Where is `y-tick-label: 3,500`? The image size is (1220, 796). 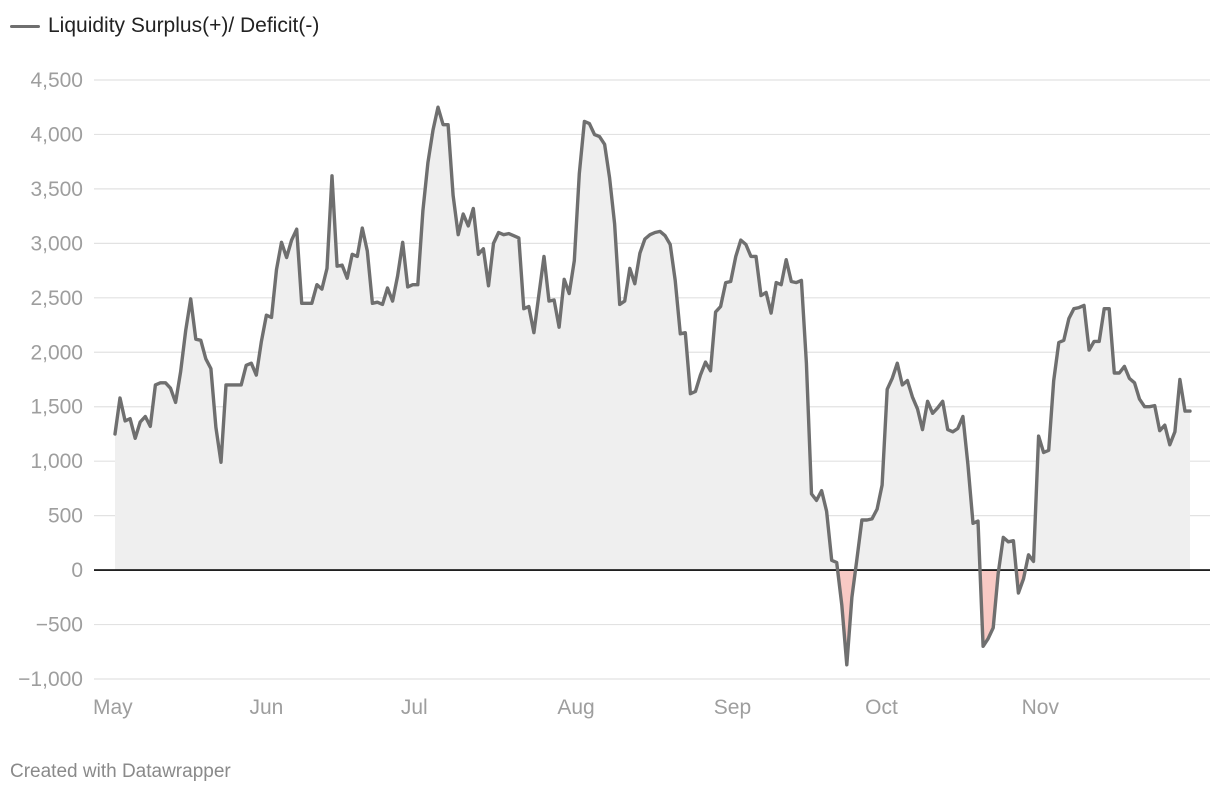
y-tick-label: 3,500 is located at coordinates (56, 189).